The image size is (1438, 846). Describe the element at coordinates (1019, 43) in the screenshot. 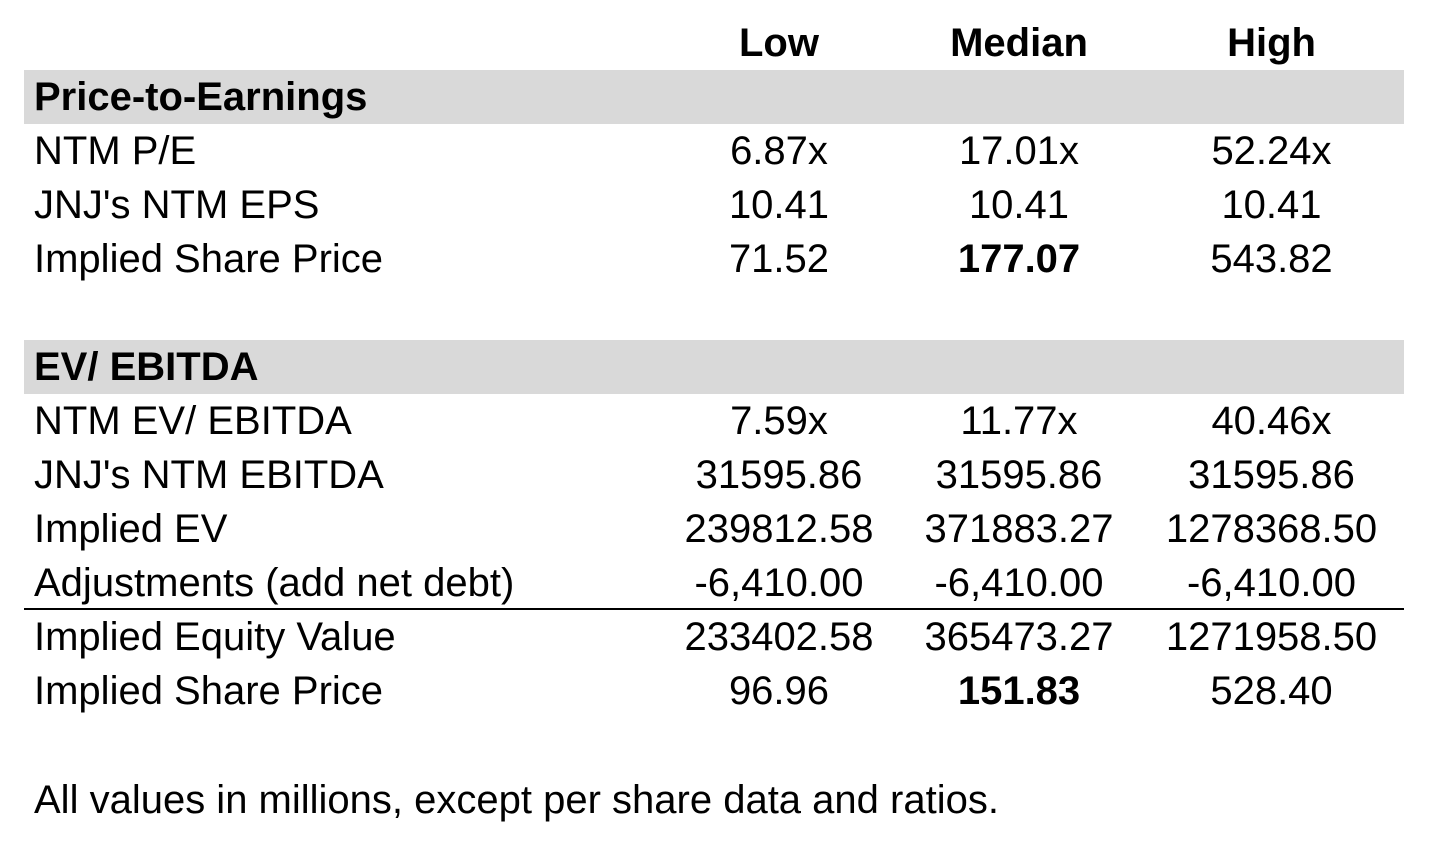

I see `column-header-median: Median` at that location.